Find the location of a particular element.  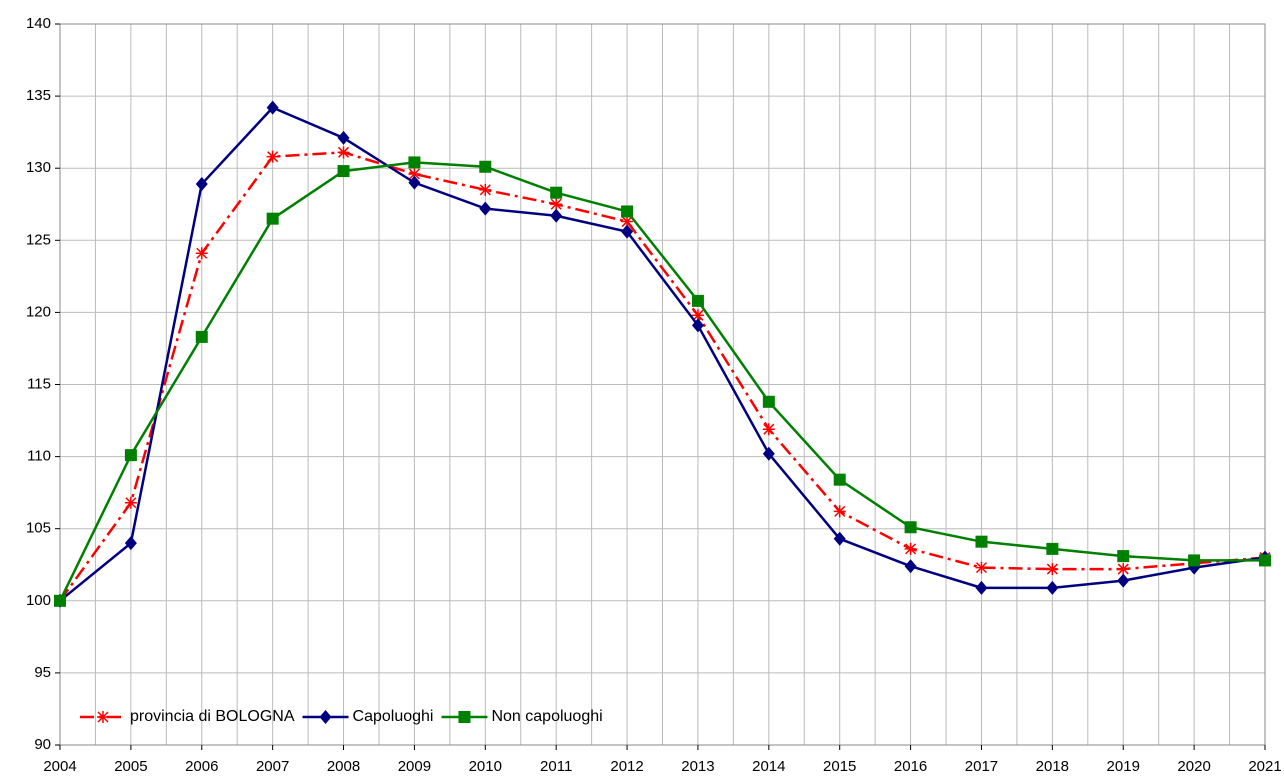

y-tick-label: 115 is located at coordinates (39, 383).